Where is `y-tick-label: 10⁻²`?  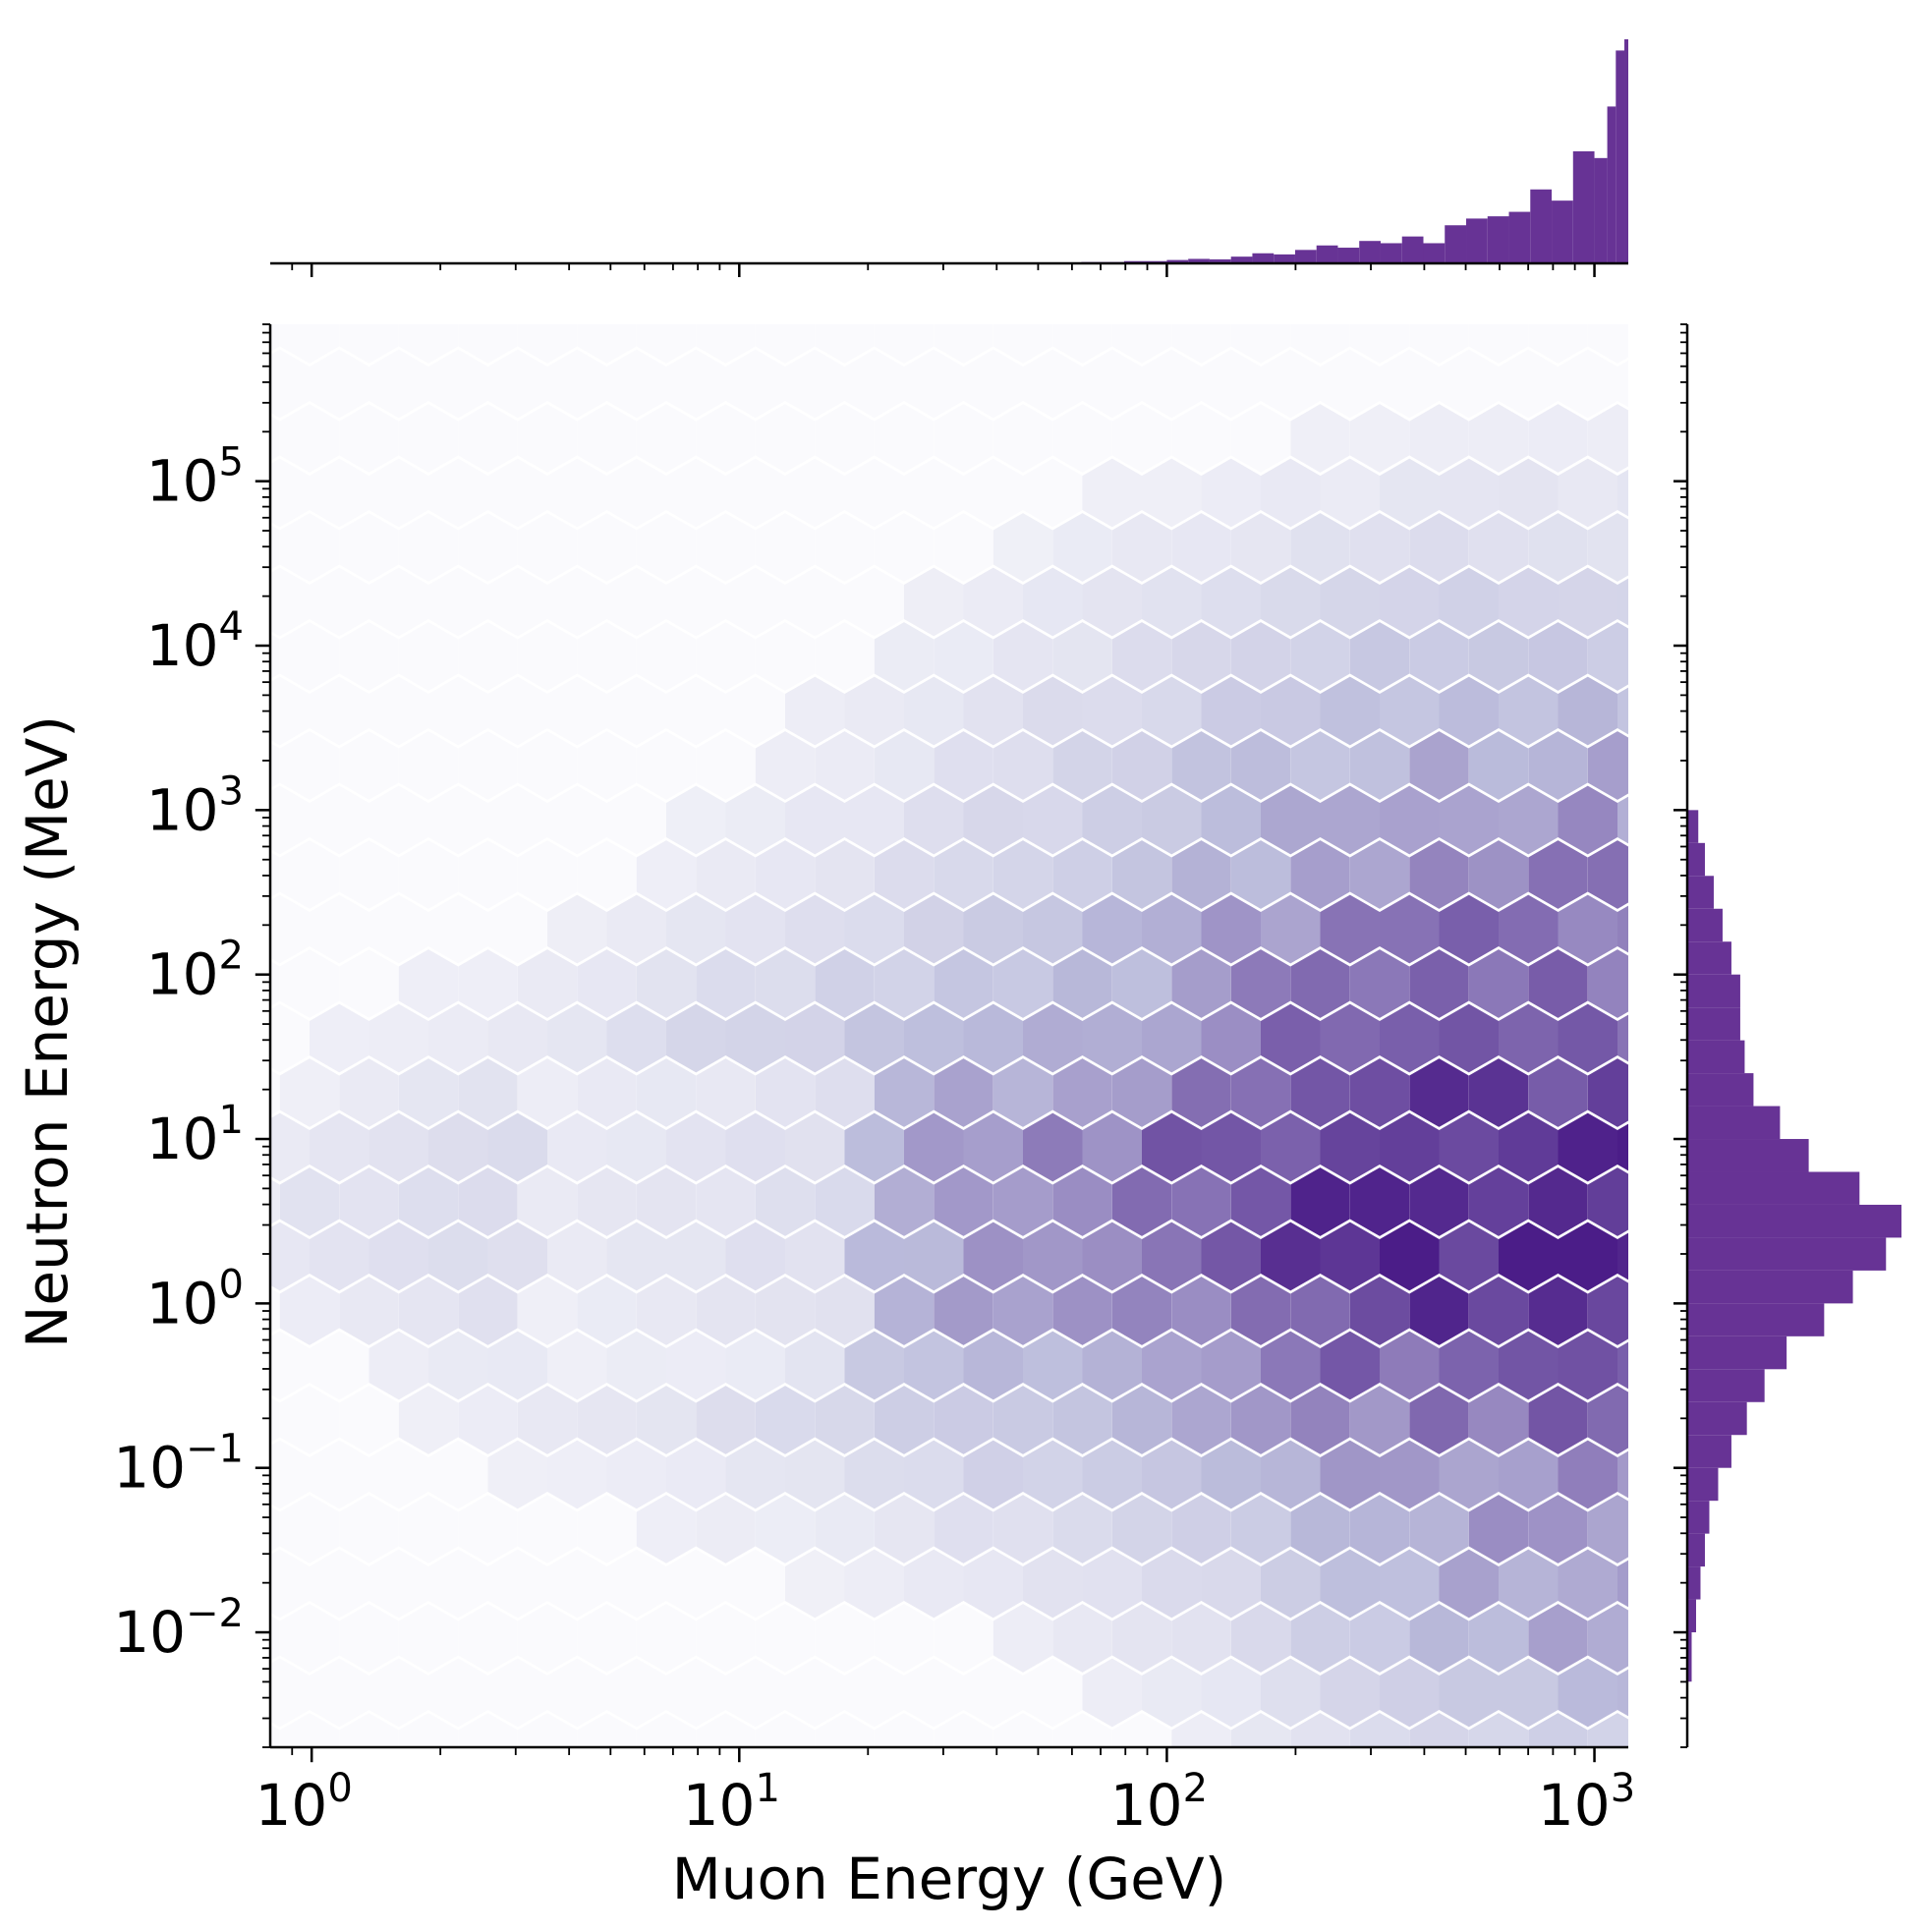 y-tick-label: 10⁻² is located at coordinates (178, 1628).